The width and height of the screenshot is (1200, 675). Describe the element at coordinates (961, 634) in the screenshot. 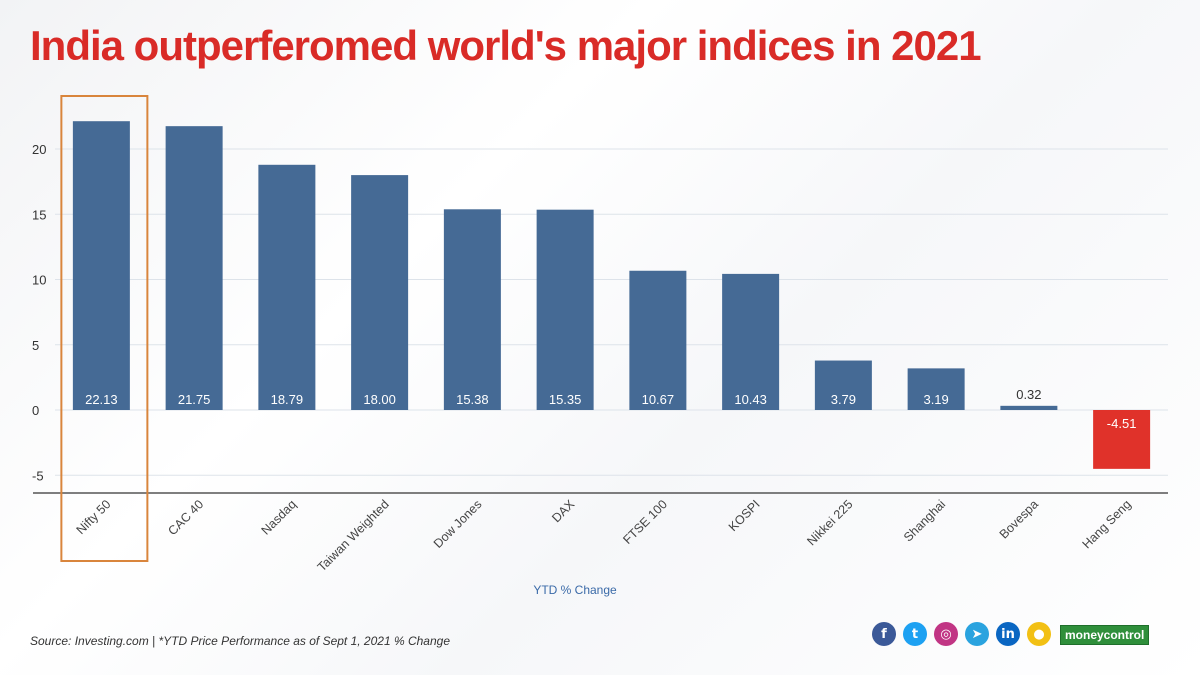

I see `social-icons: f t ◎ ➤ in ●` at that location.